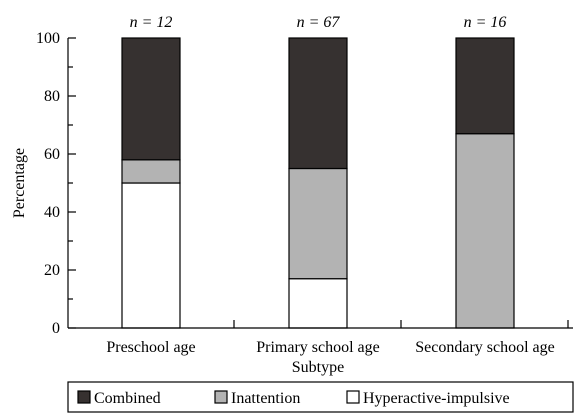 This screenshot has height=415, width=576. I want to click on x-category-label: Secondary school age, so click(485, 347).